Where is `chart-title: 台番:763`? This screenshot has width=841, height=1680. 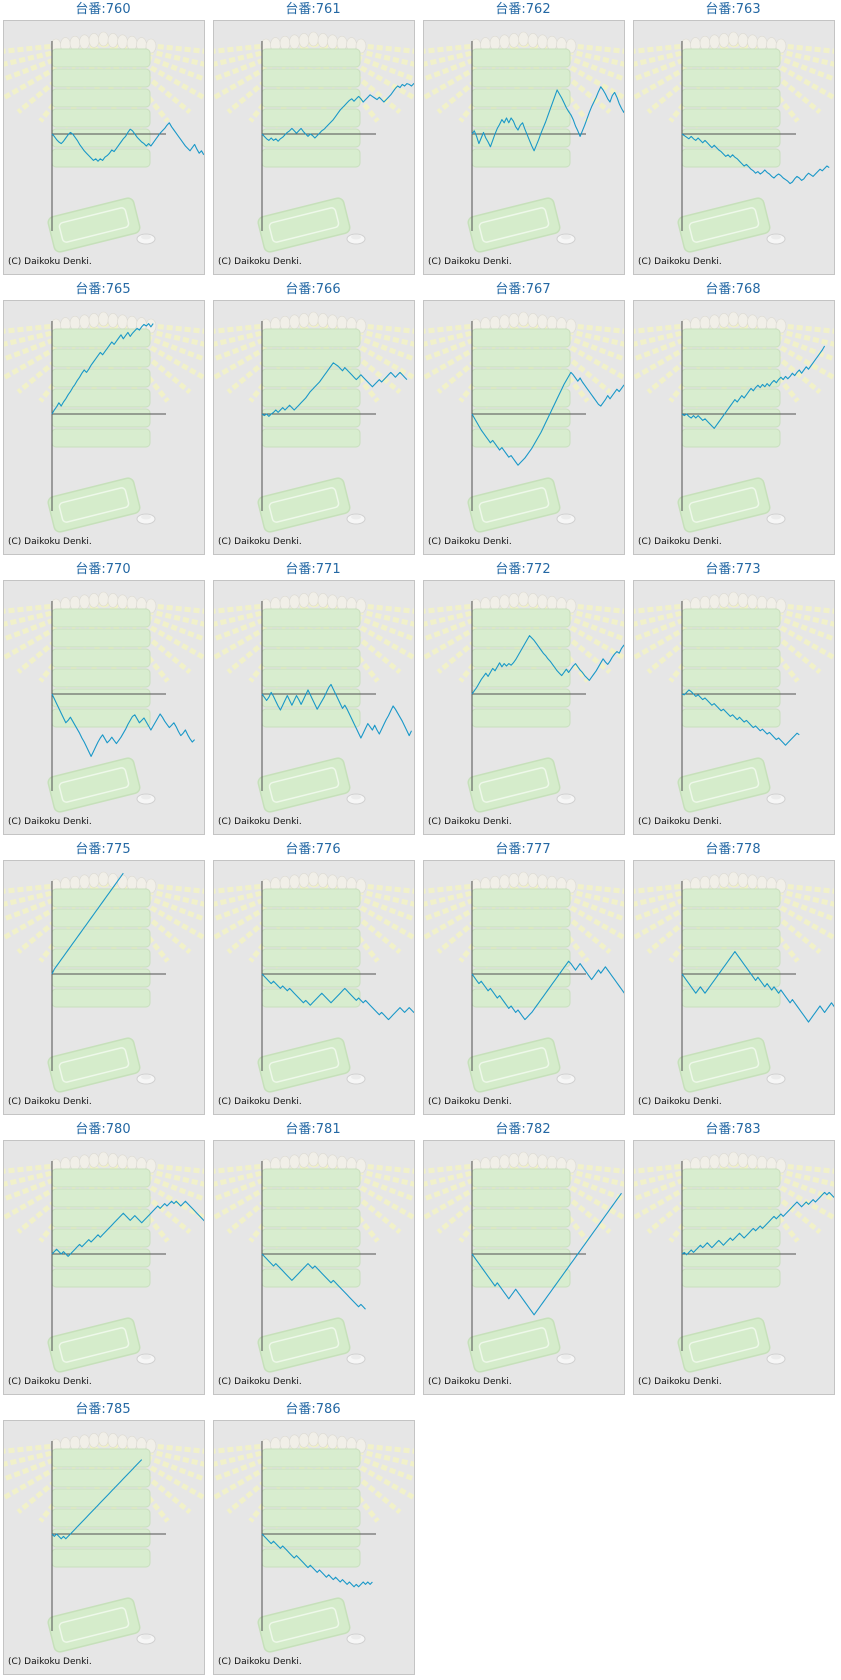 chart-title: 台番:763 is located at coordinates (733, 9).